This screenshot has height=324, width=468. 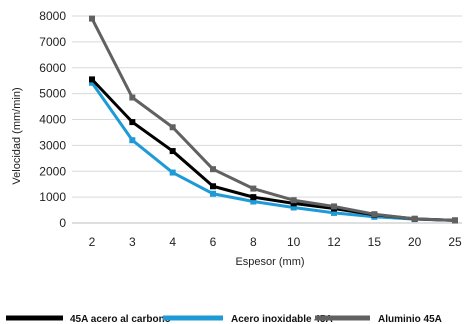 What do you see at coordinates (120, 319) in the screenshot?
I see `legend-label: 45A acero al carbono` at bounding box center [120, 319].